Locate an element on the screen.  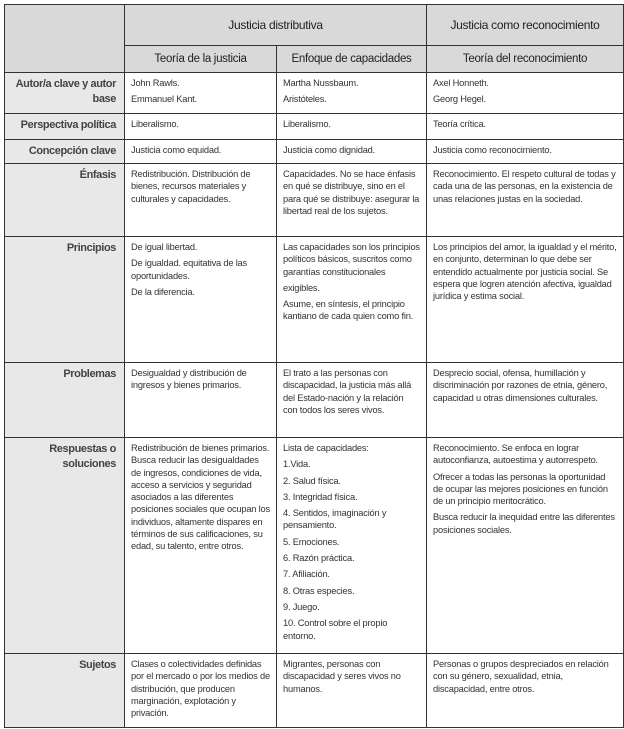
cell-paragraph: 9. Juego. is located at coordinates (301, 606).